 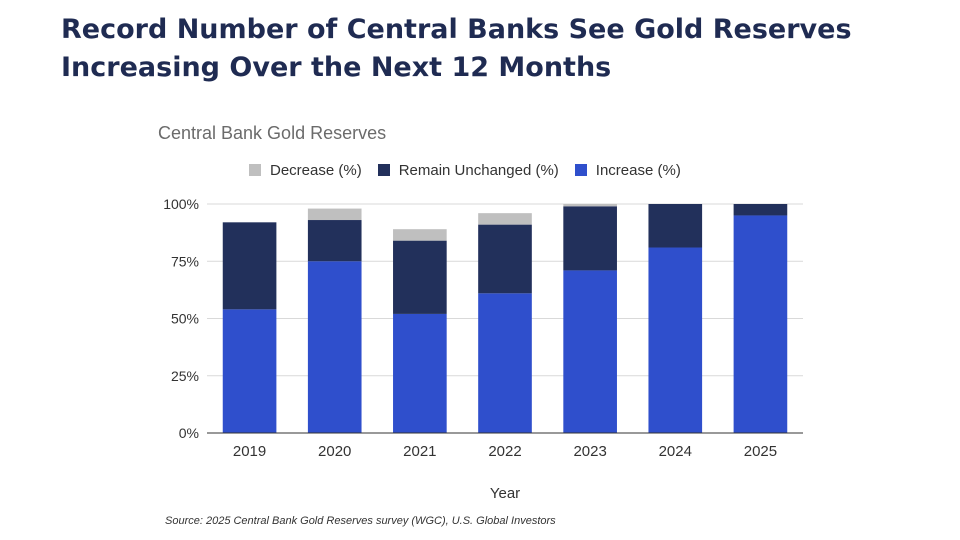 What do you see at coordinates (589, 451) in the screenshot?
I see `x-tick-label: 2023` at bounding box center [589, 451].